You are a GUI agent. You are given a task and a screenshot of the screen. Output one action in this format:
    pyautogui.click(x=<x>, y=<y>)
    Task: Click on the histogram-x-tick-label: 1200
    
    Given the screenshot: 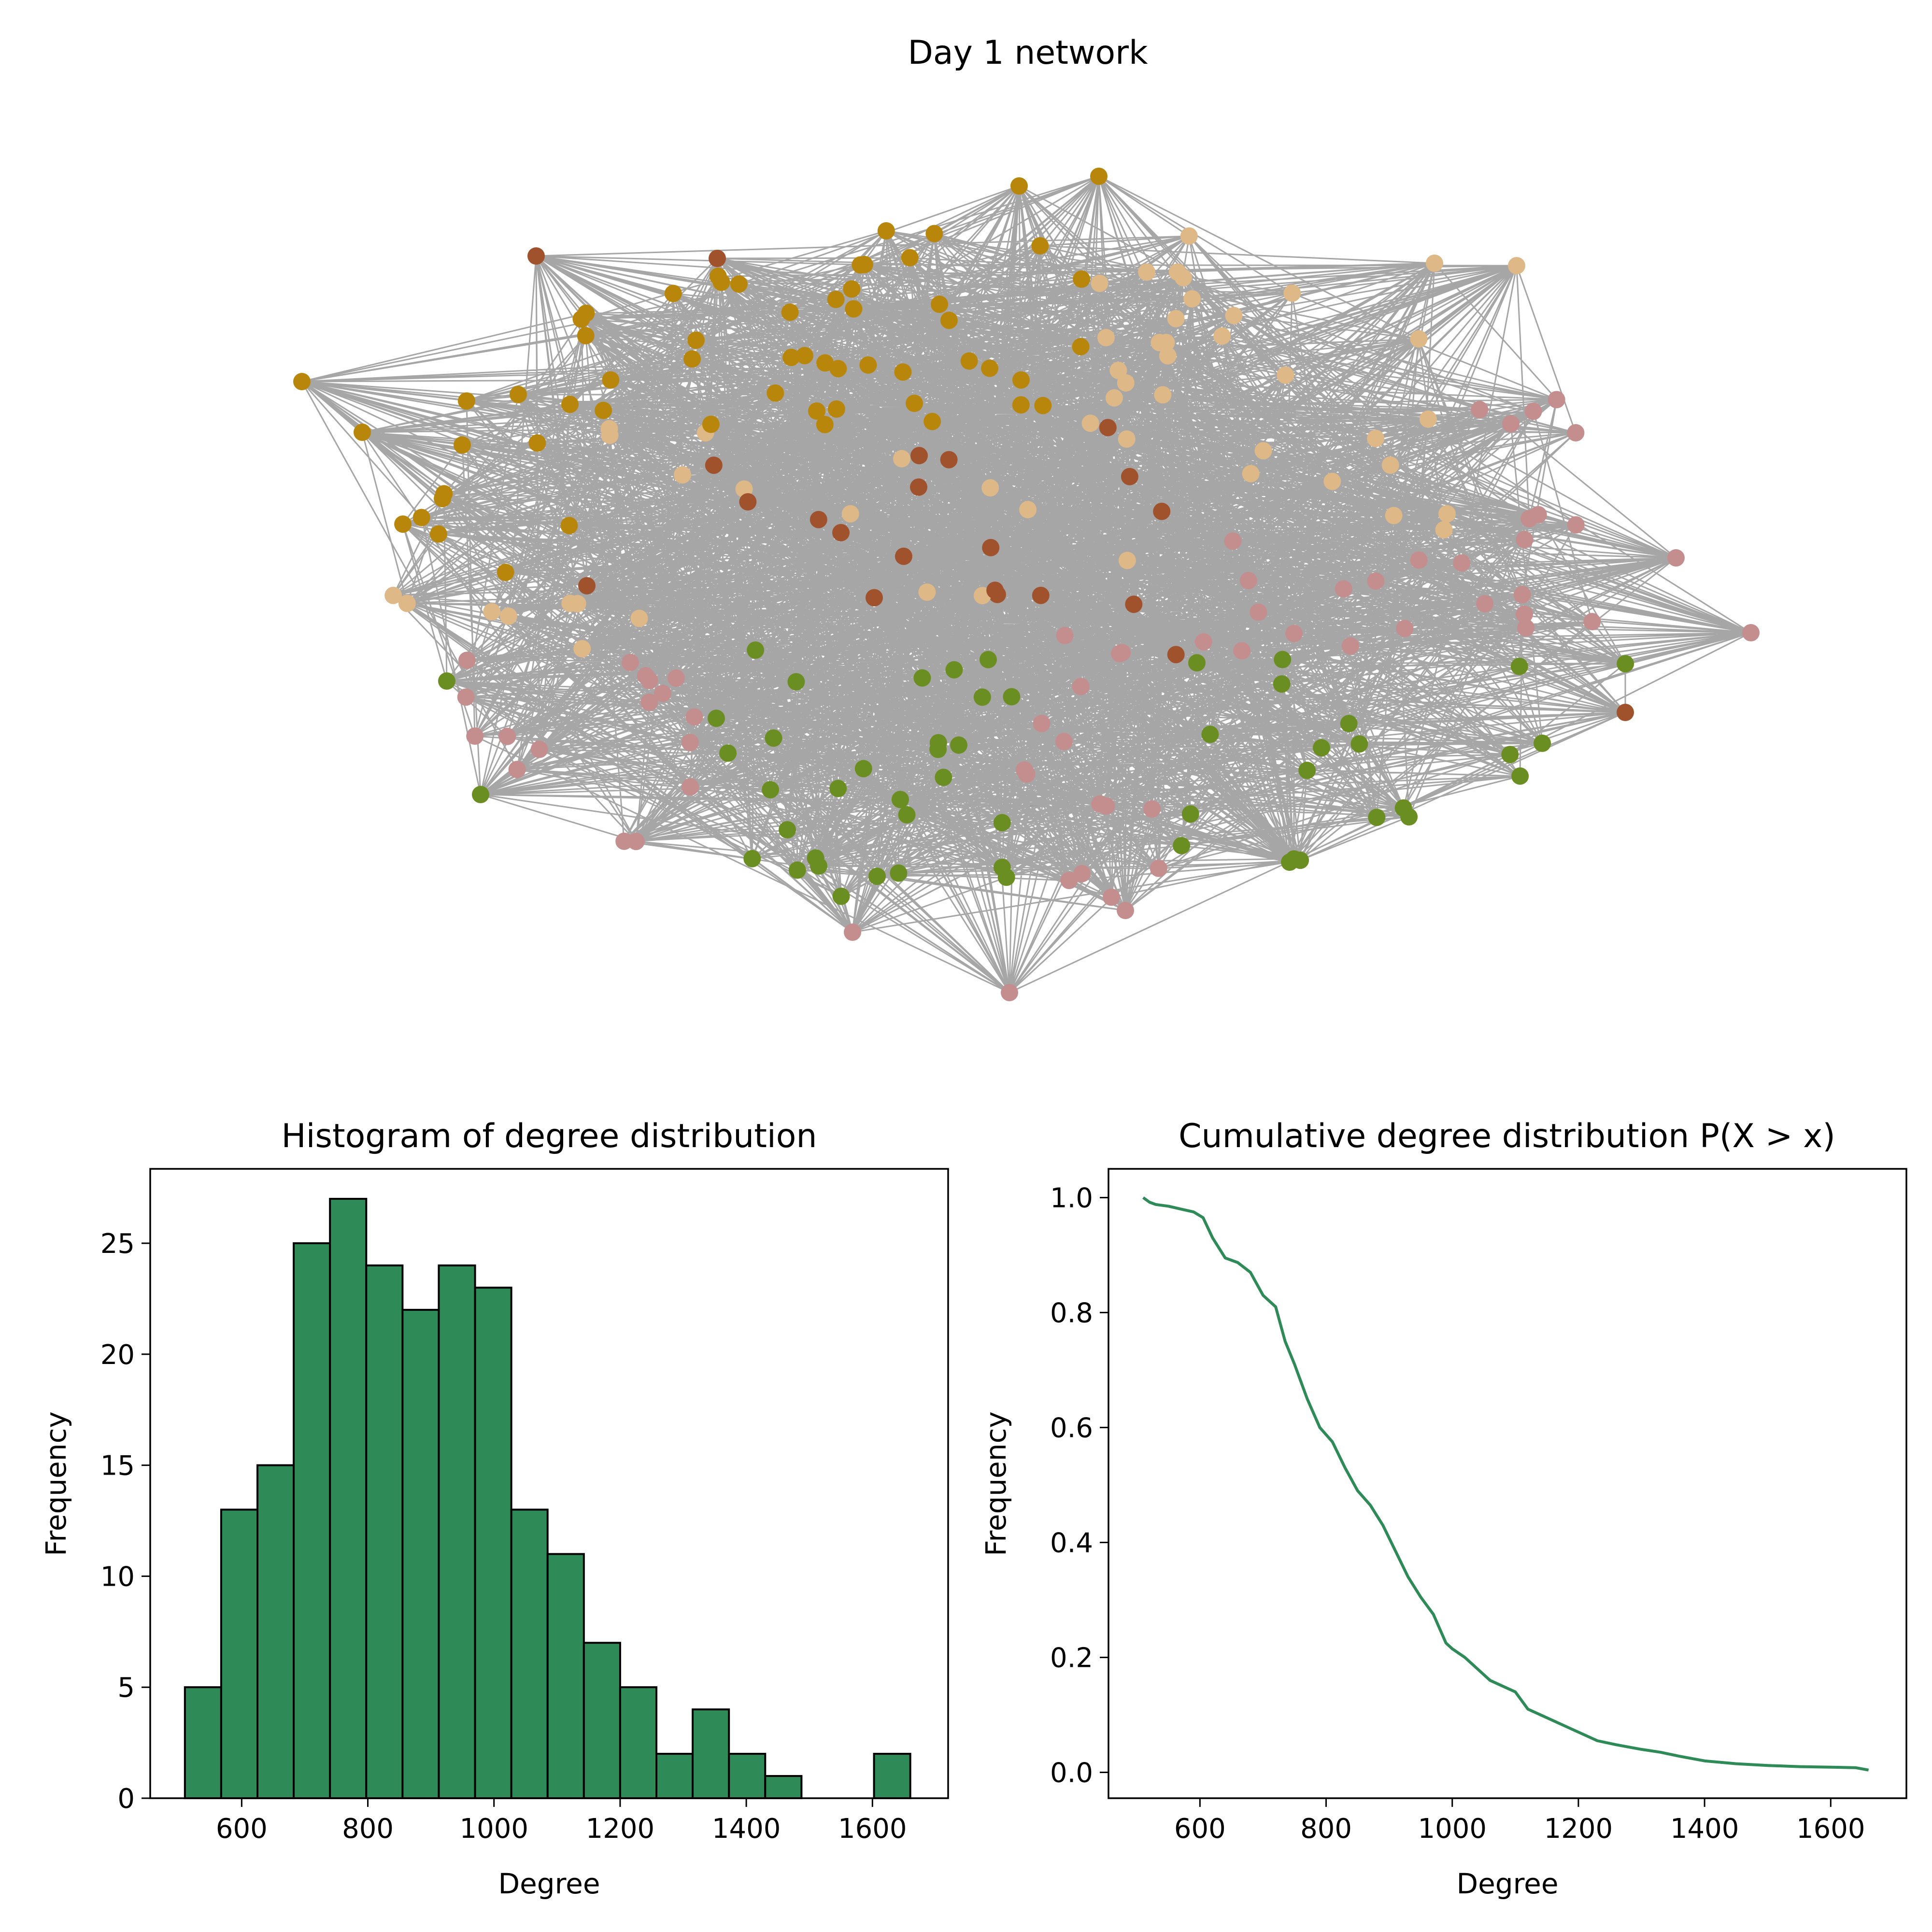 What is the action you would take?
    pyautogui.click(x=620, y=1829)
    